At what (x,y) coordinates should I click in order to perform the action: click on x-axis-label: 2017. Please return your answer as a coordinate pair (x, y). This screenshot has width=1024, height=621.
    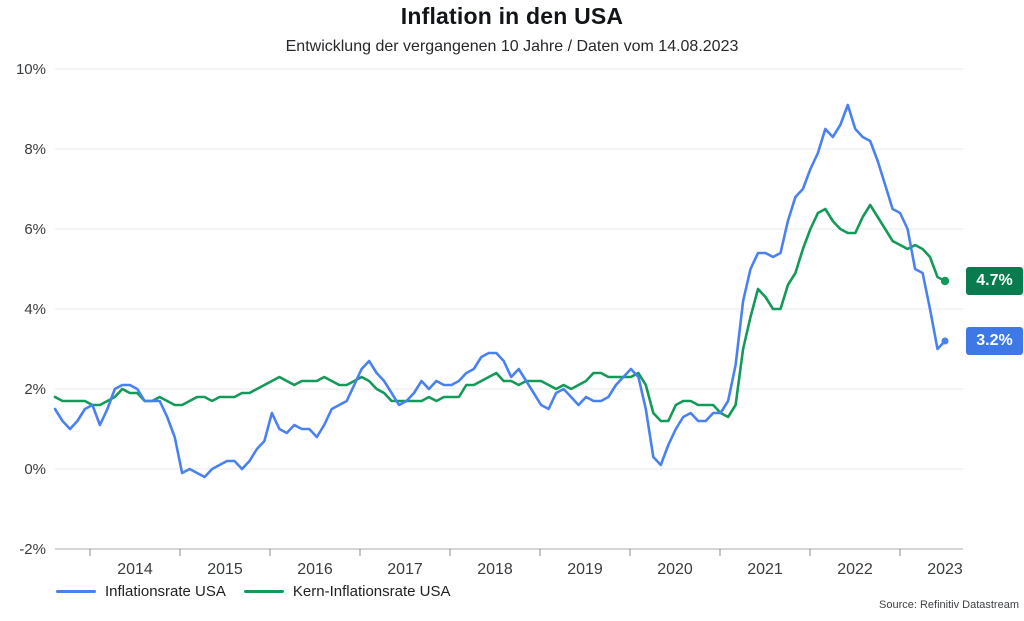
    Looking at the image, I should click on (405, 569).